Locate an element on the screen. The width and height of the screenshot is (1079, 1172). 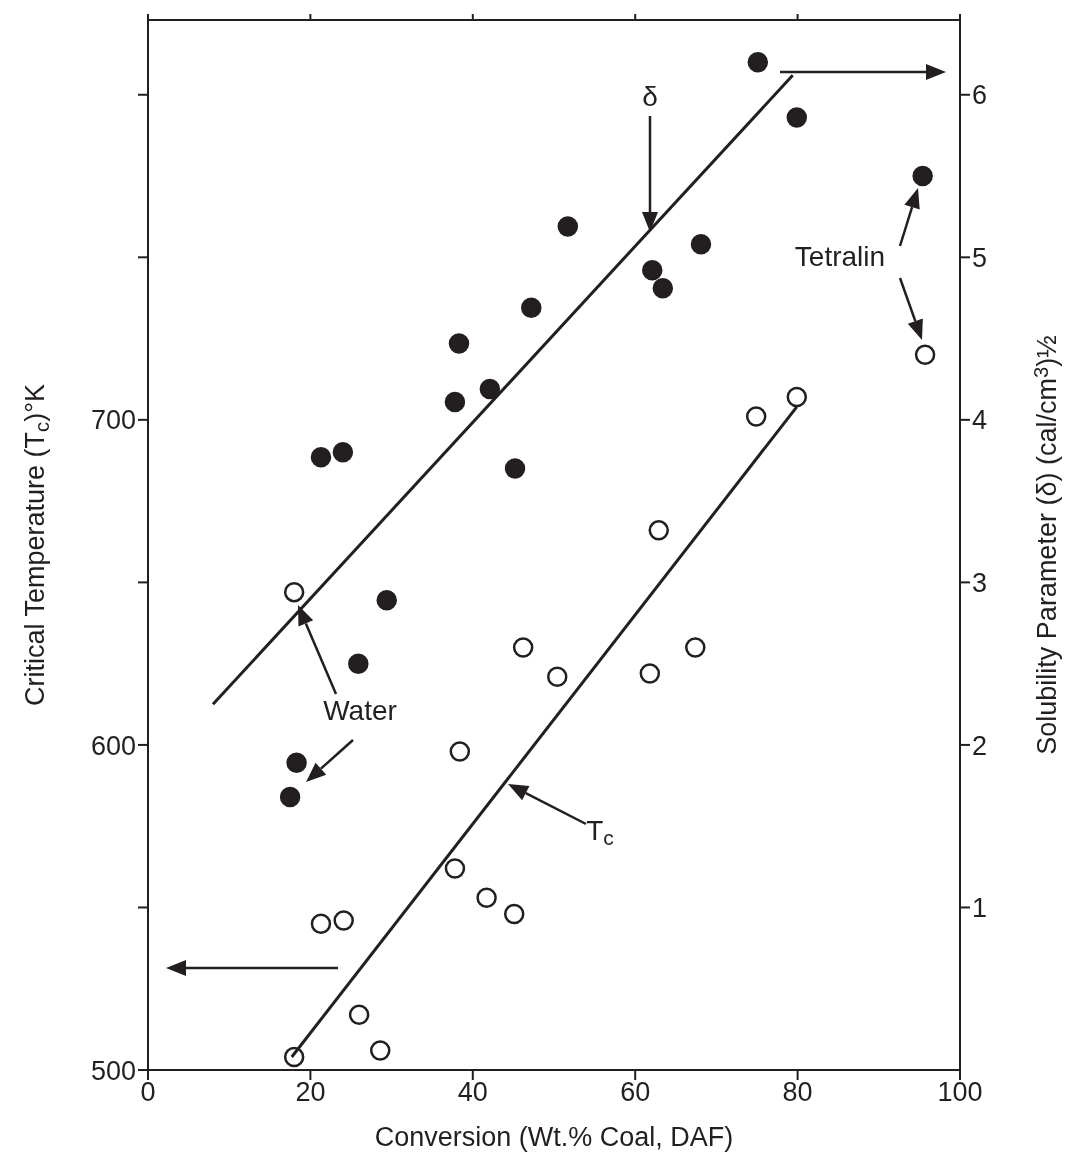
y-tick-label: 600 is located at coordinates (113, 745).